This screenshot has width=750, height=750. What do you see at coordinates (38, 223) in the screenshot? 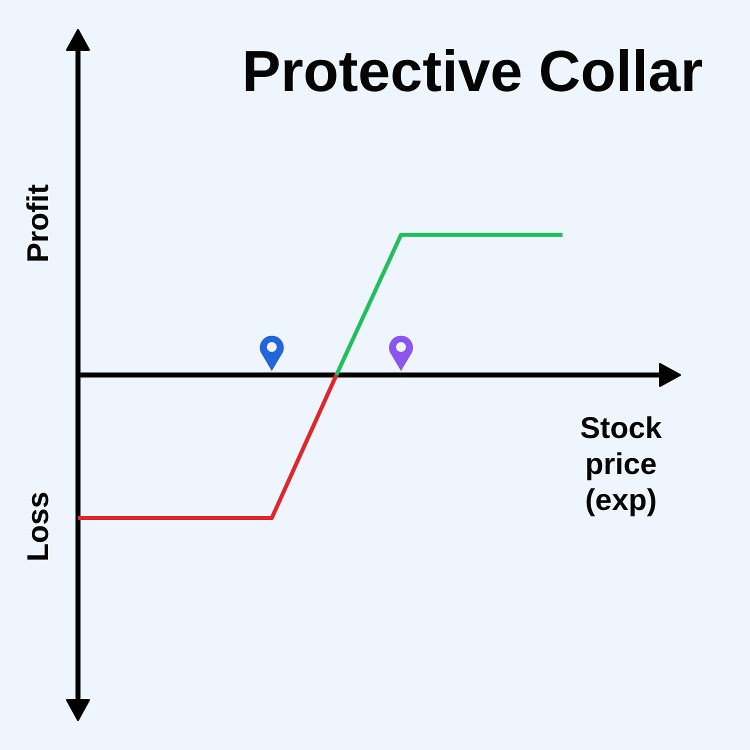
I see `text: Profit` at bounding box center [38, 223].